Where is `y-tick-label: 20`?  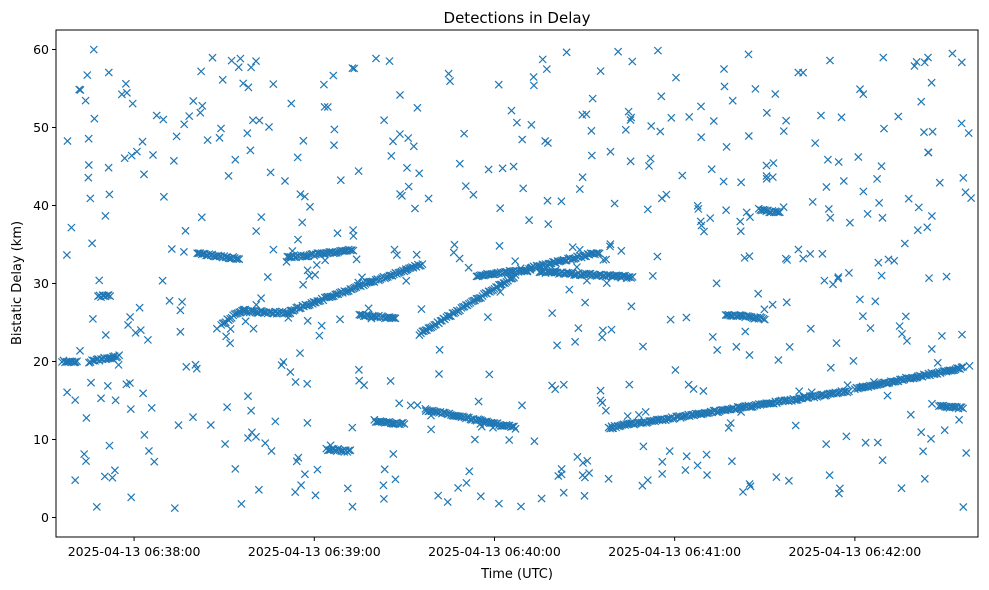 y-tick-label: 20 is located at coordinates (41, 361).